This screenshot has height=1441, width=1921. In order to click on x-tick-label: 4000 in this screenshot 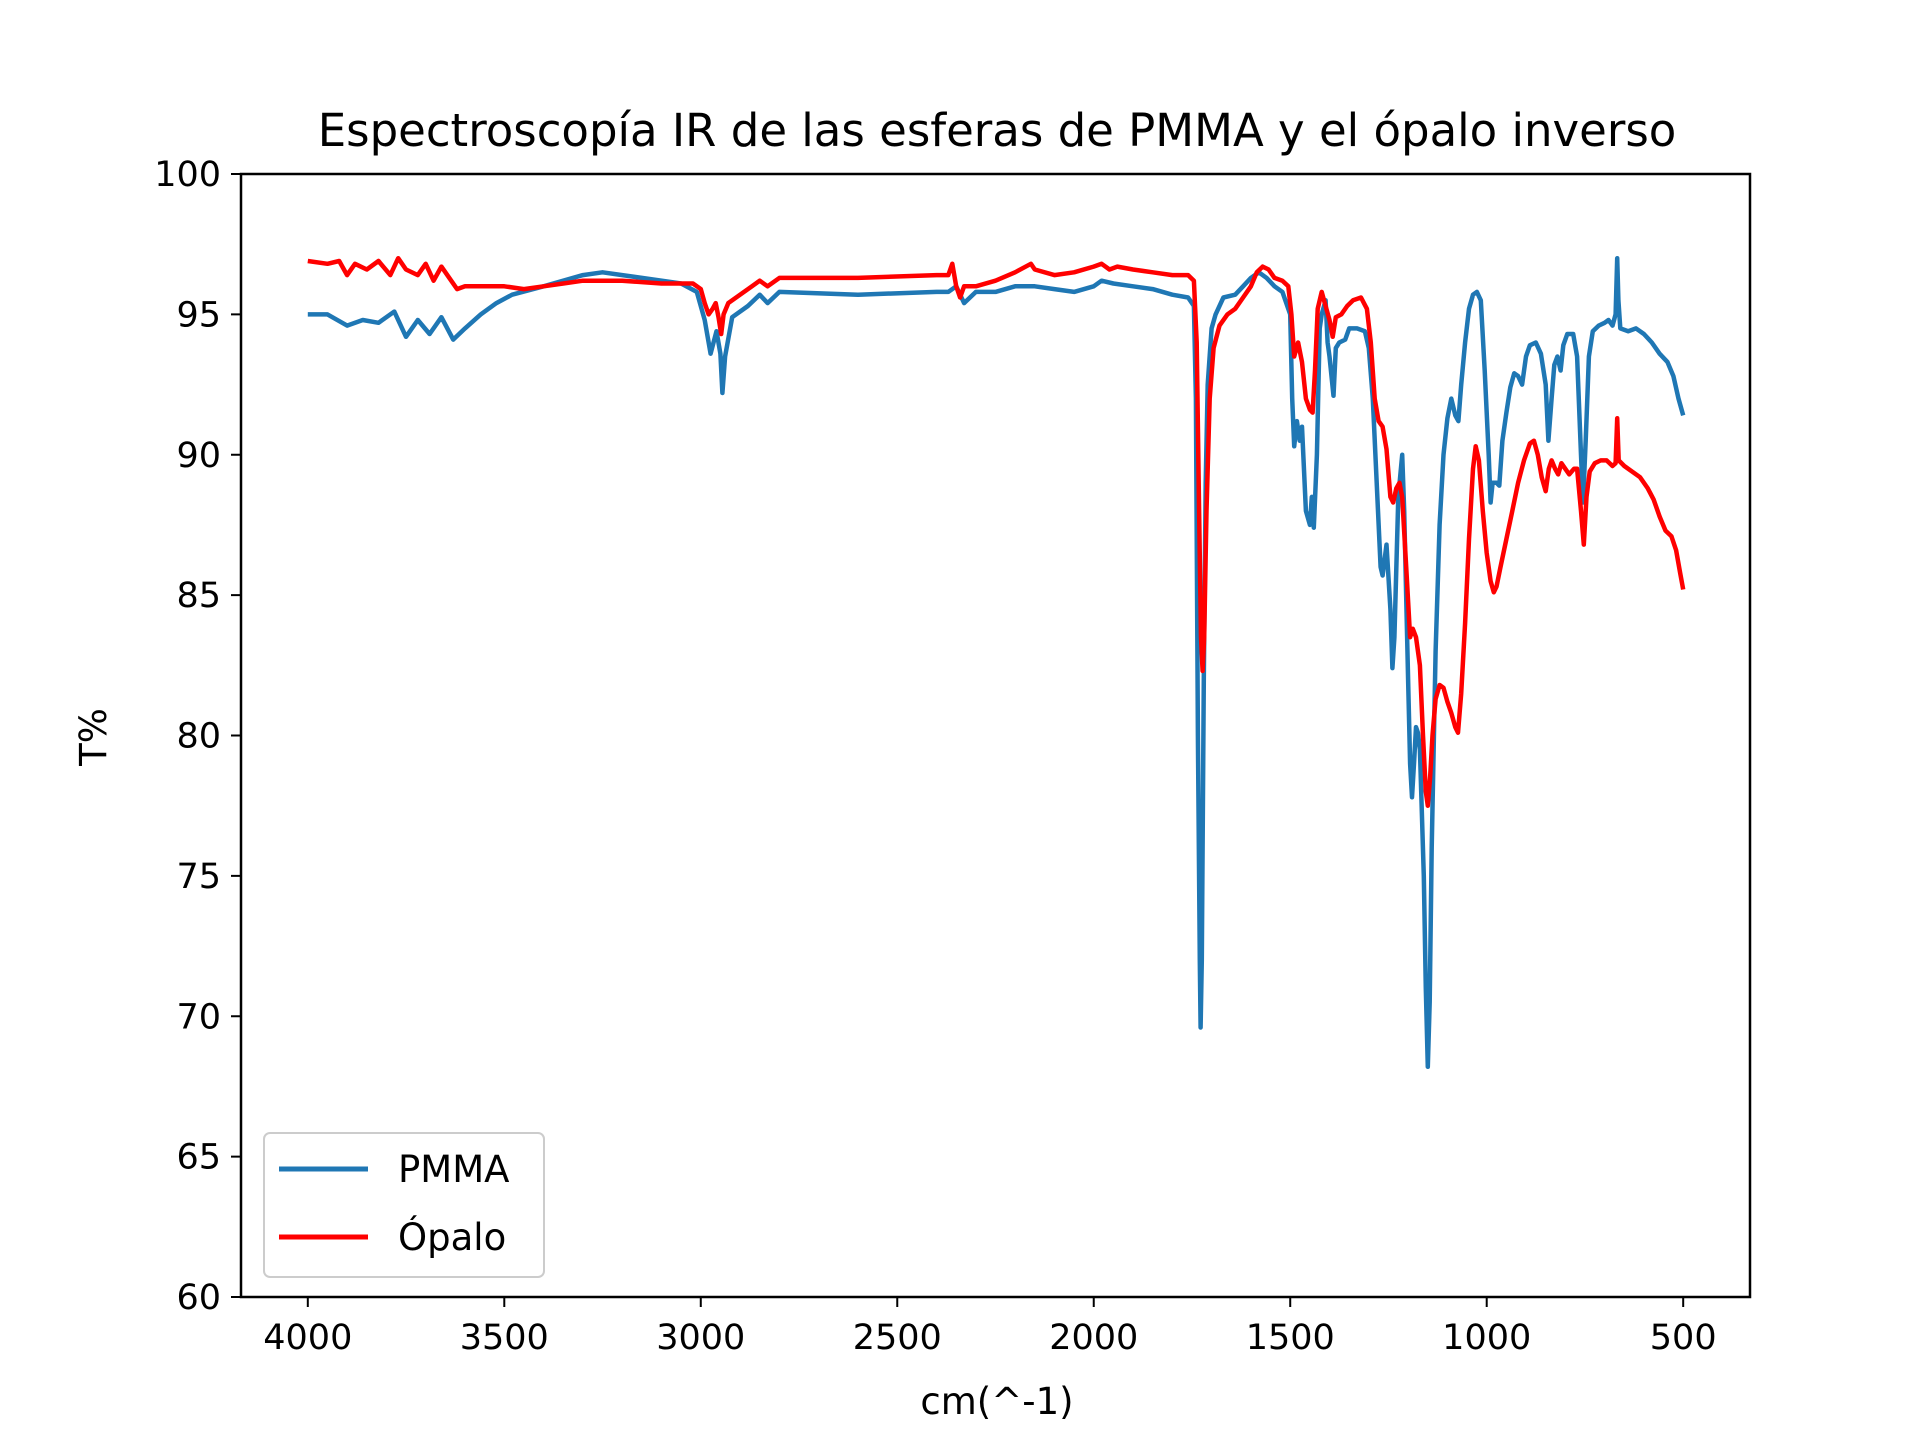, I will do `click(307, 1338)`.